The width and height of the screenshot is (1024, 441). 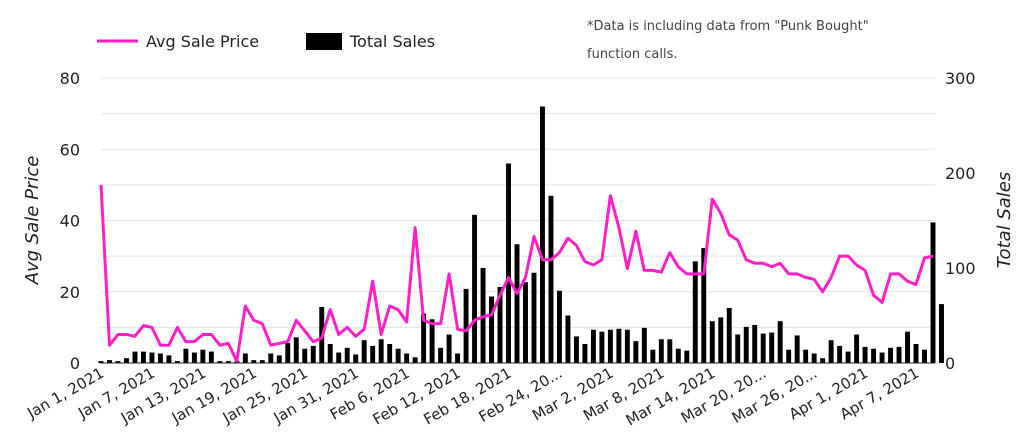 What do you see at coordinates (960, 221) in the screenshot?
I see `right-y-axis-ticks: 0 100 200 300` at bounding box center [960, 221].